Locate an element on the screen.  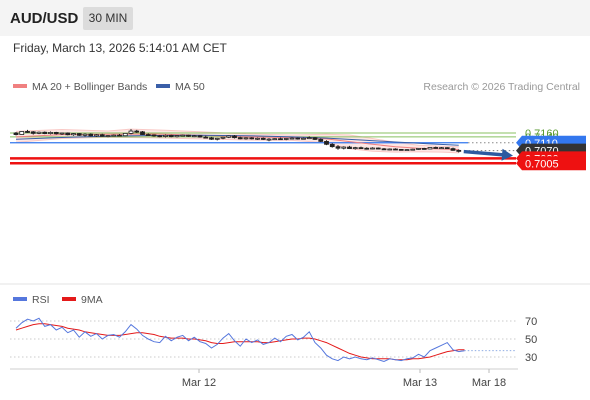
rsi-tick-70: 70 is located at coordinates (531, 322).